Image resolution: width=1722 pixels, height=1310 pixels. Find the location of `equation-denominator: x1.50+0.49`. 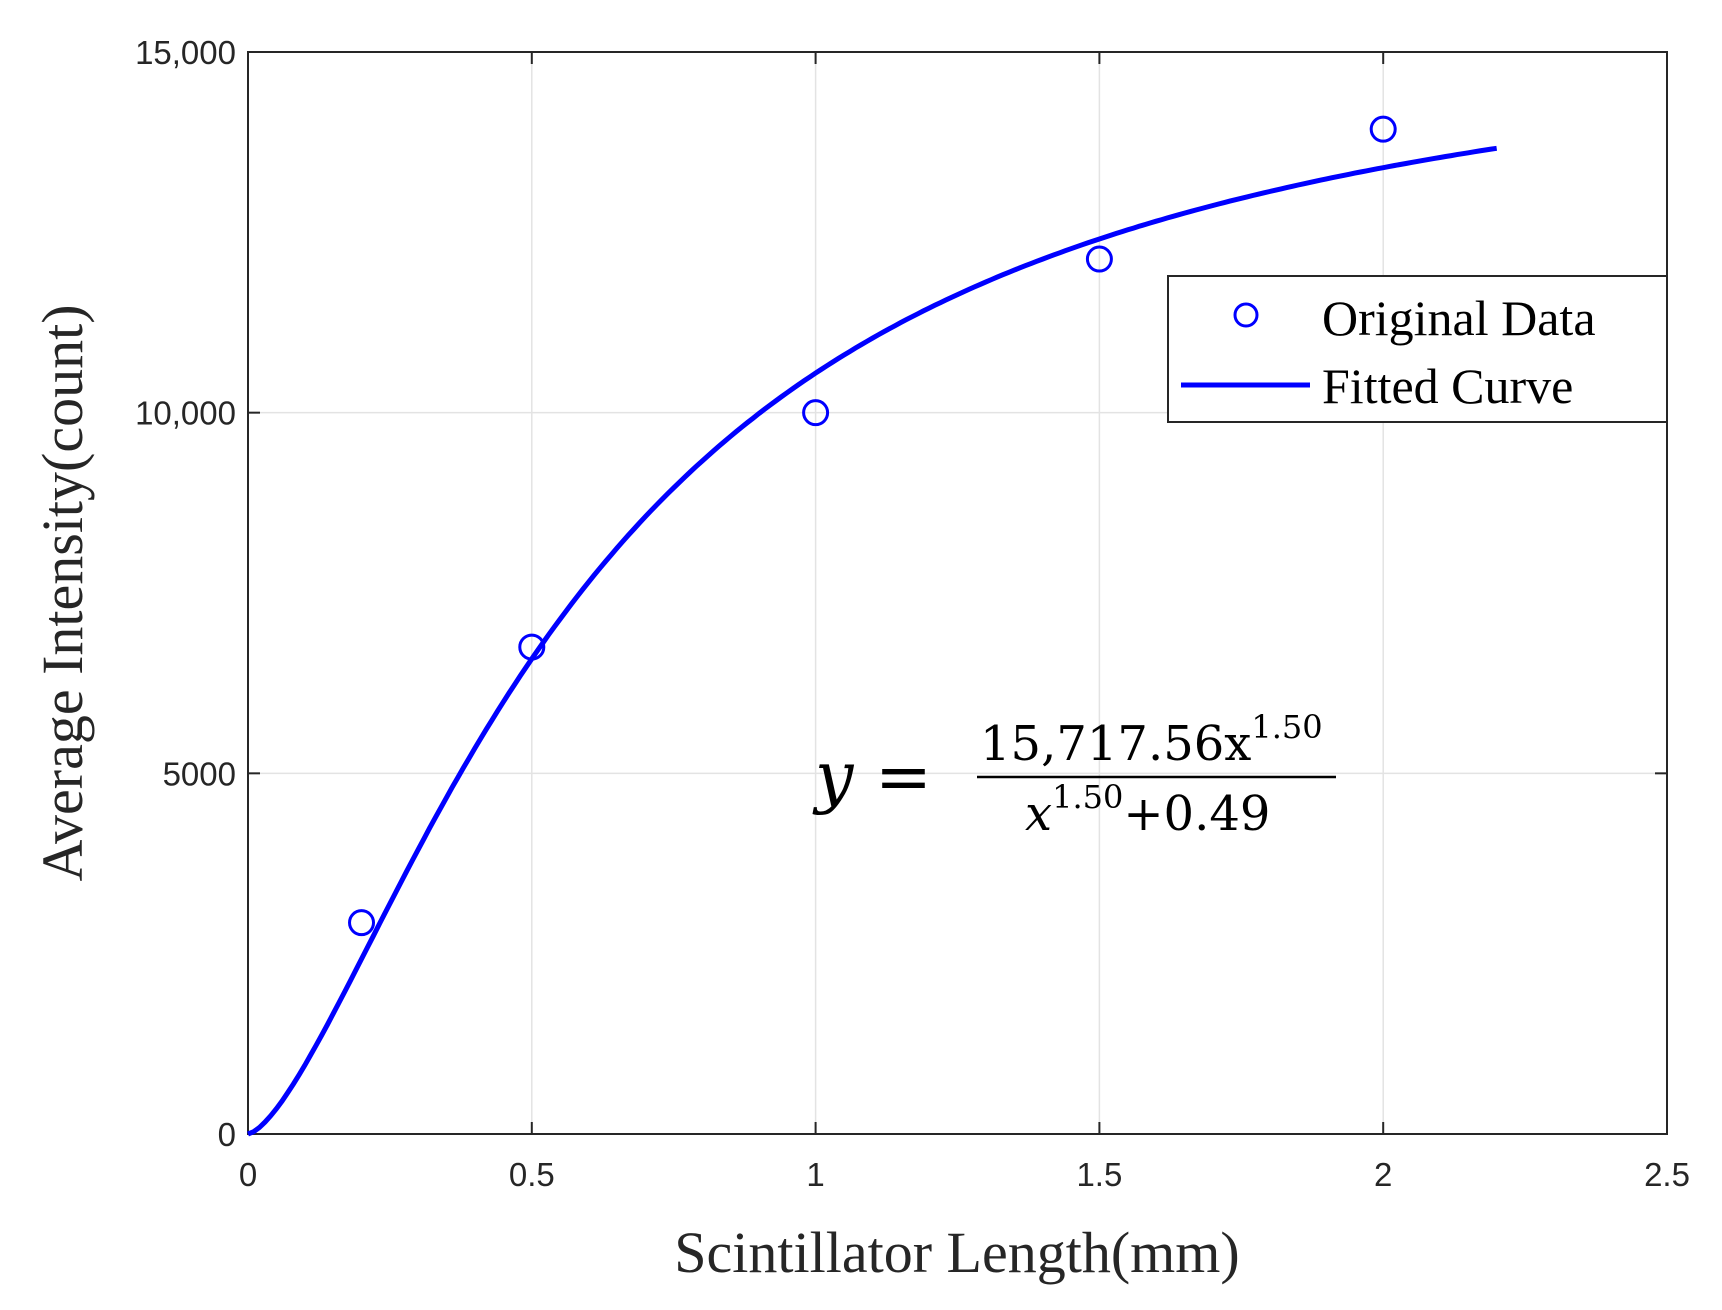

equation-denominator: x1.50+0.49 is located at coordinates (1147, 810).